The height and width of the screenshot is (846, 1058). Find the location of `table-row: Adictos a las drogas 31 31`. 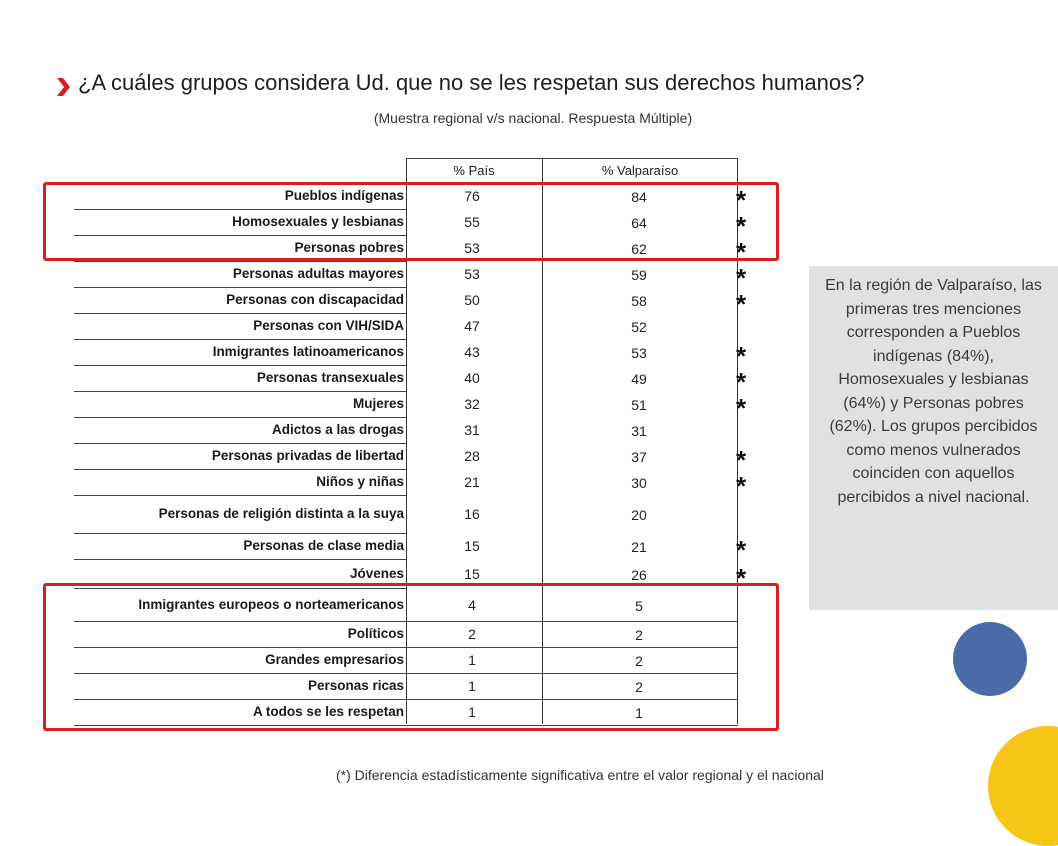

table-row: Adictos a las drogas 31 31 is located at coordinates (395, 431).